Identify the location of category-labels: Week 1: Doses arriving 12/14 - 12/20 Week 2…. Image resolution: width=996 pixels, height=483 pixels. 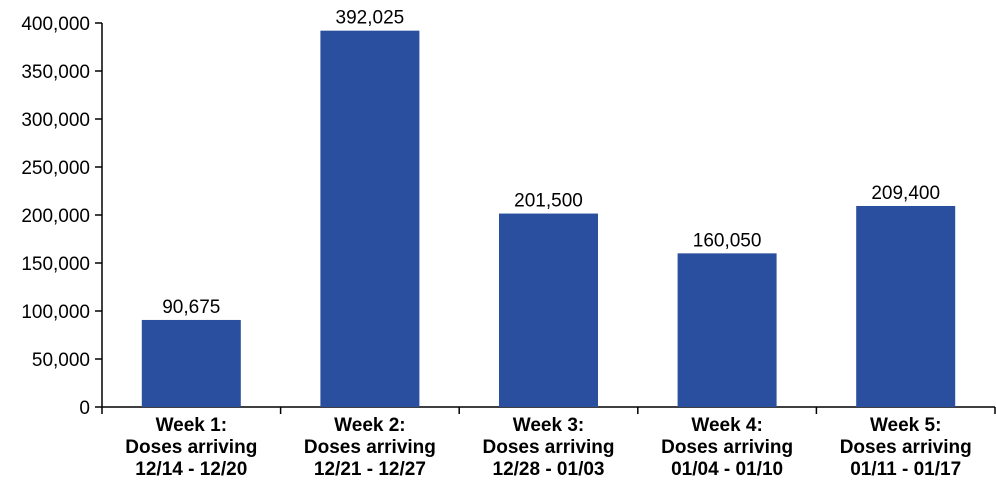
(548, 447).